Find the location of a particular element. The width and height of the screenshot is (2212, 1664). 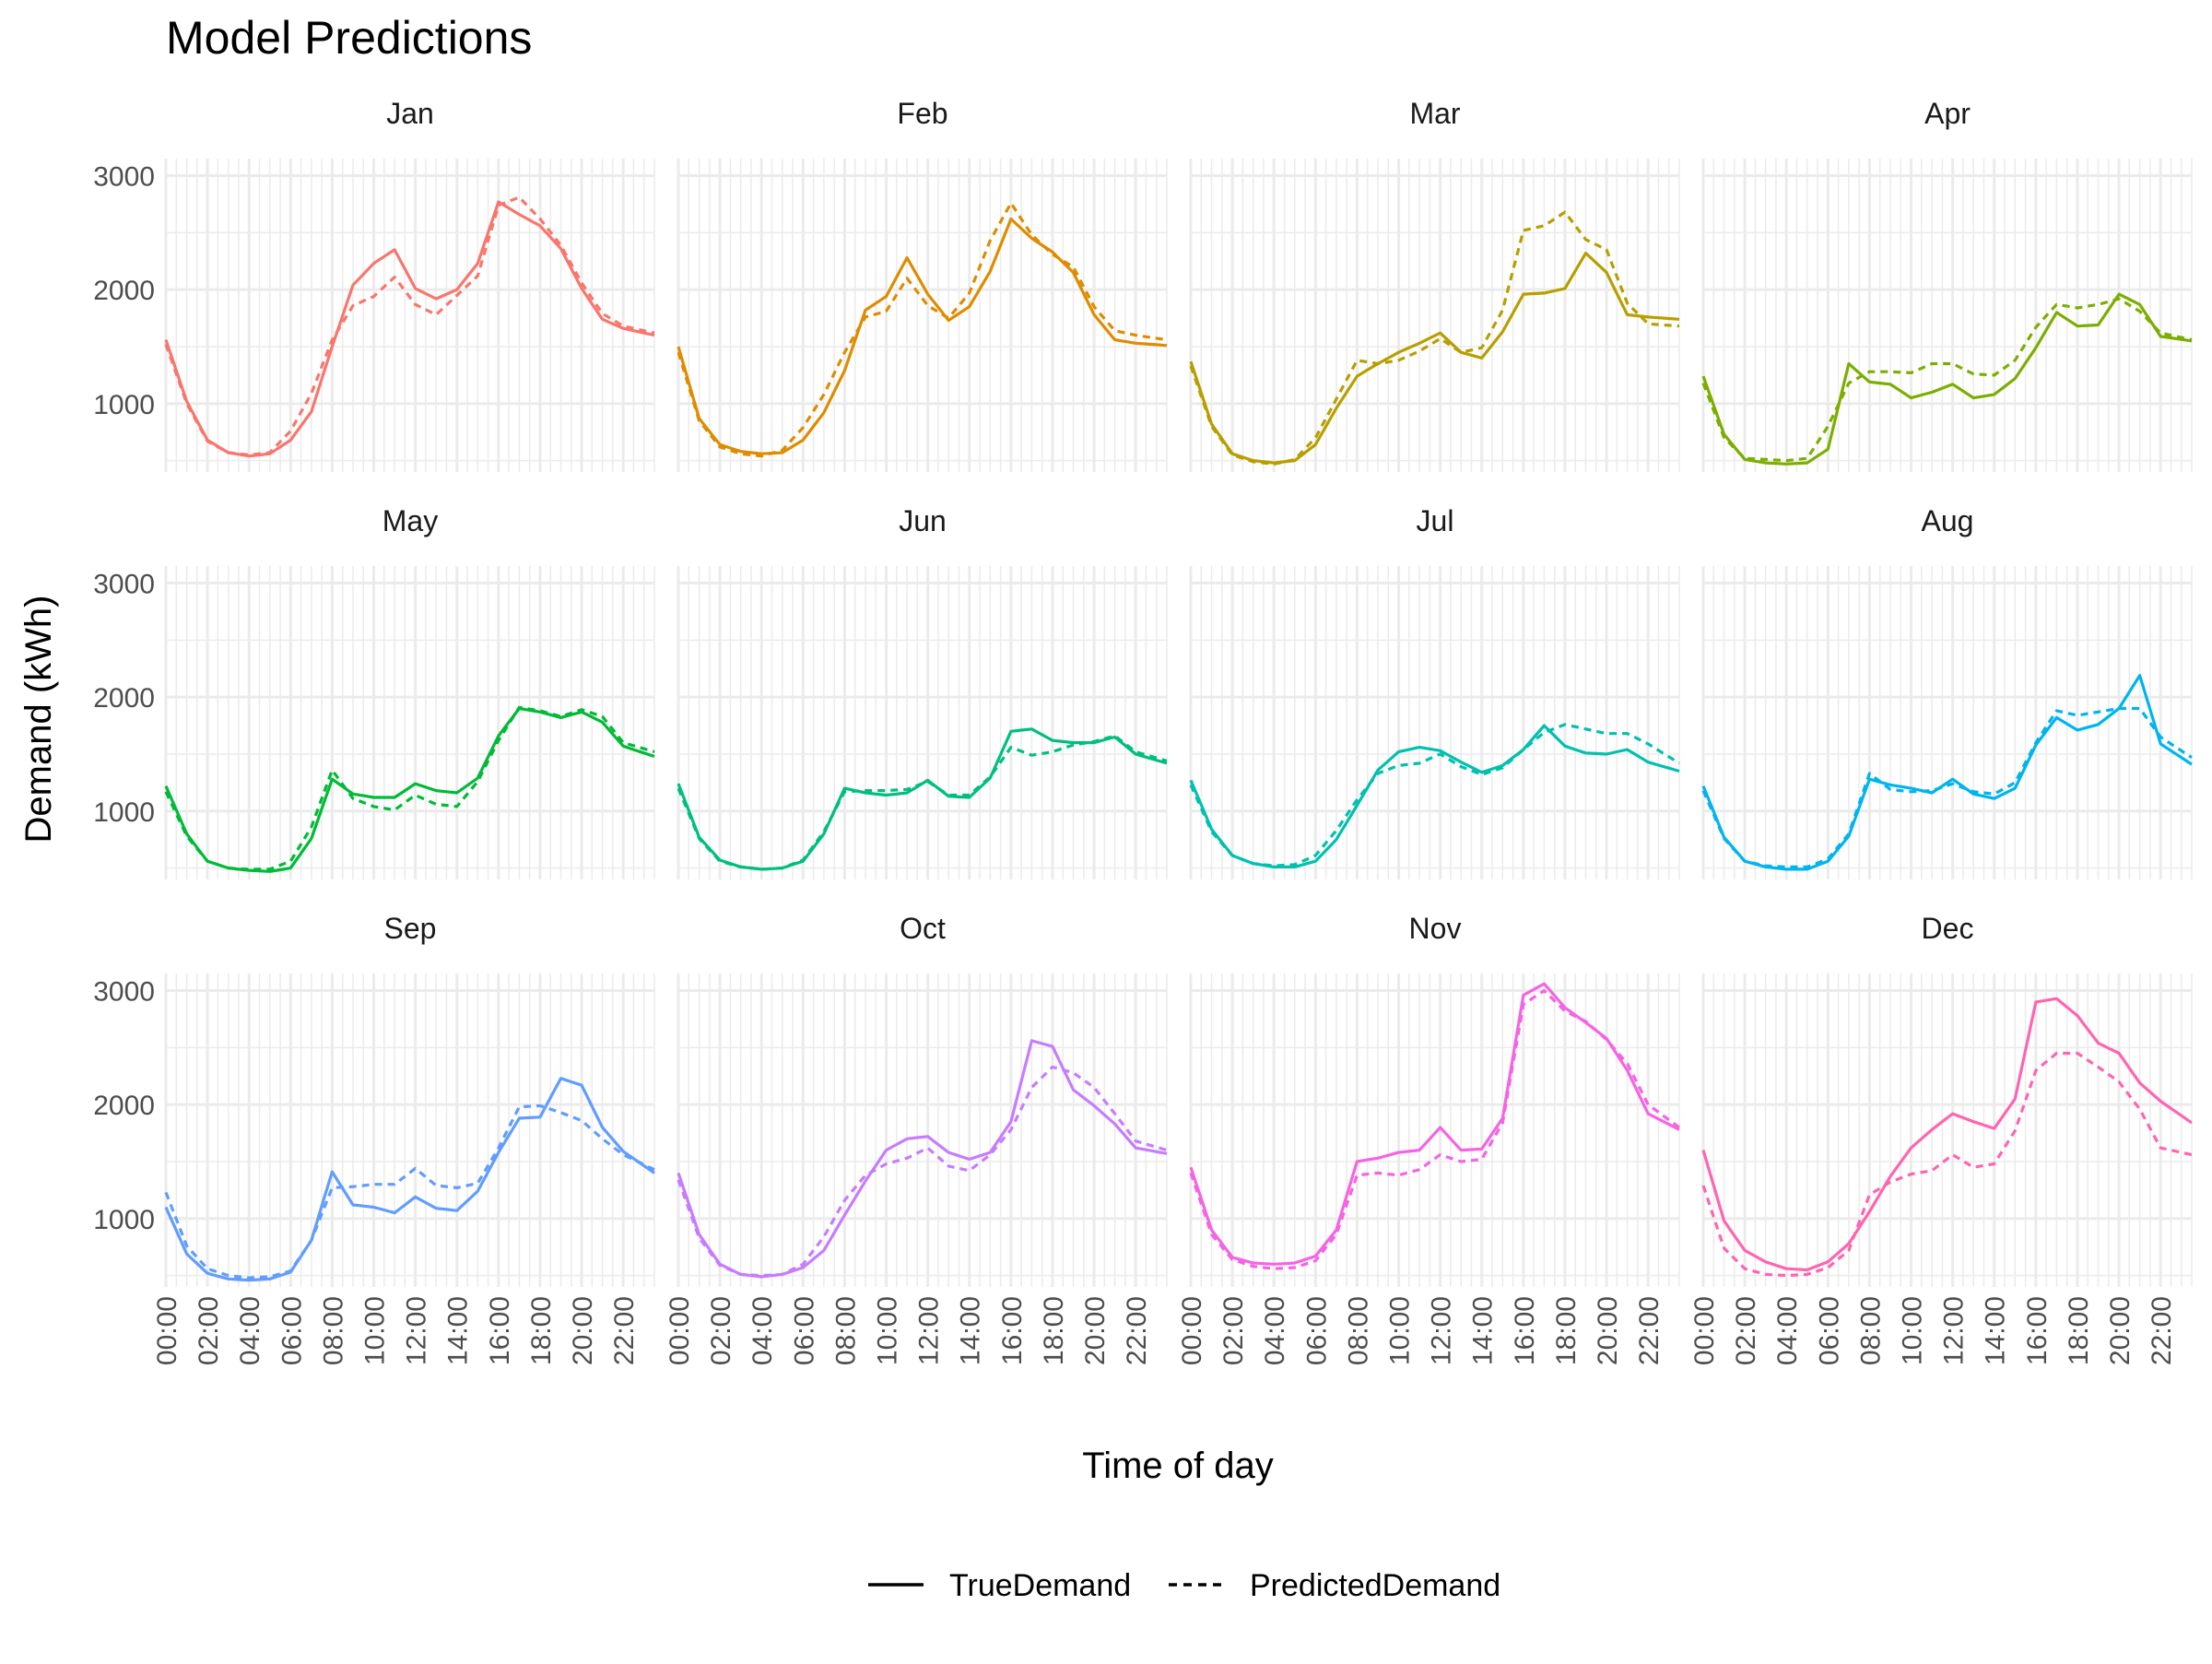

legend: TrueDemand PredictedDemand is located at coordinates (1184, 1585).